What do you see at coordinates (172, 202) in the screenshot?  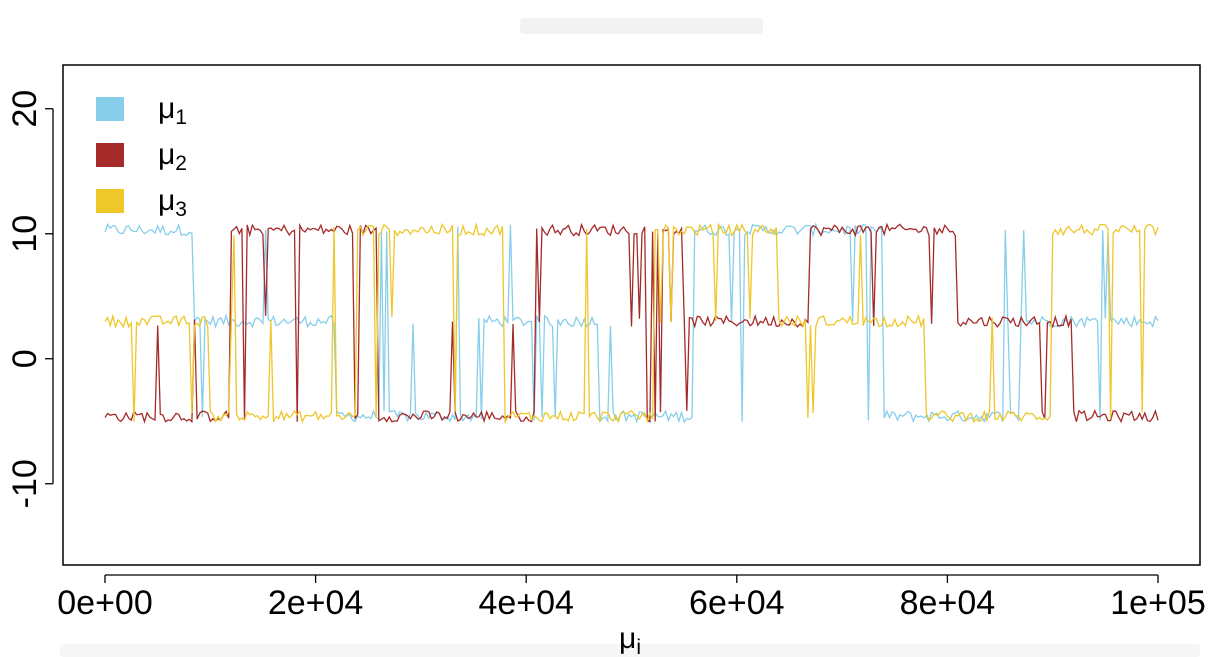 I see `legend-label: μ3` at bounding box center [172, 202].